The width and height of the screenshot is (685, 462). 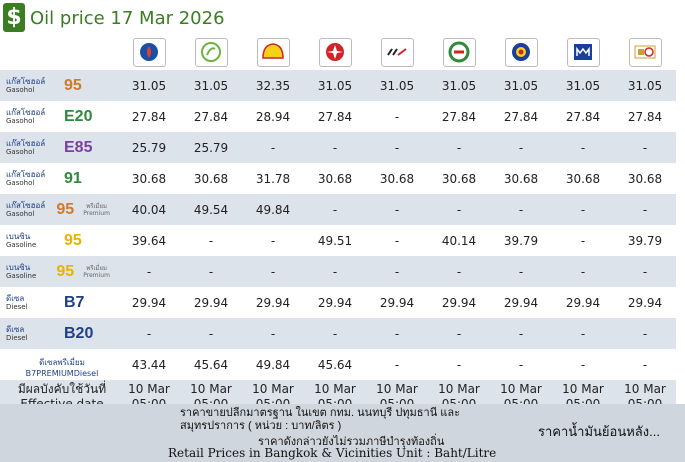 I want to click on fuel-grade: B20, so click(x=79, y=333).